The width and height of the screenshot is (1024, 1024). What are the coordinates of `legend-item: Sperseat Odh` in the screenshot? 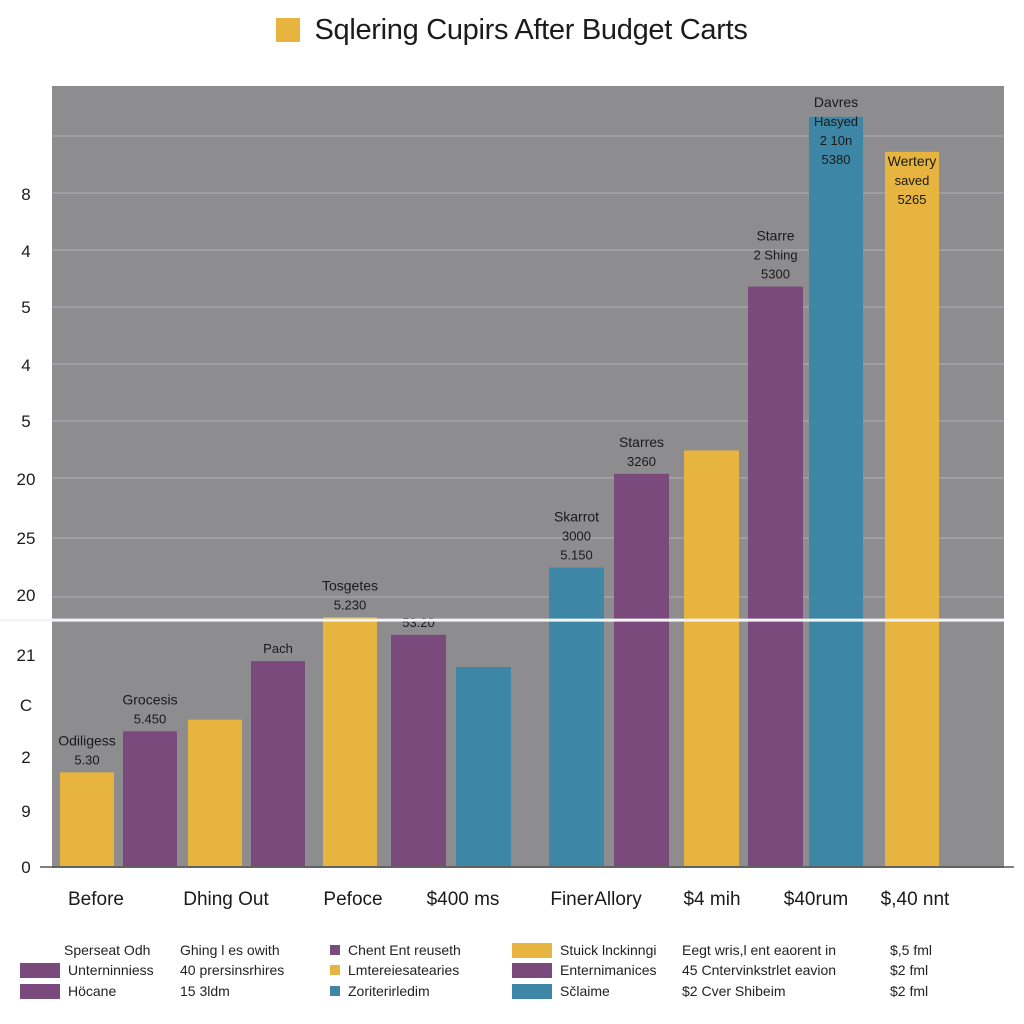 It's located at (107, 950).